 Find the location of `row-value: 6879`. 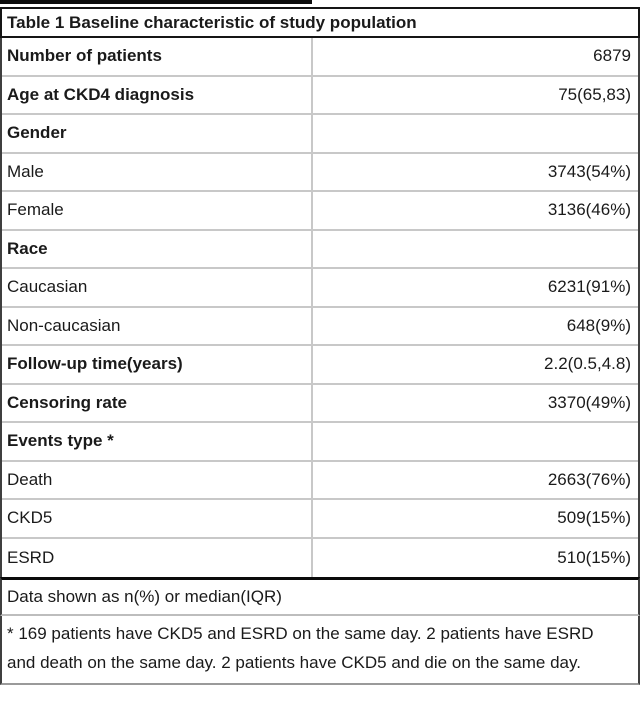

row-value: 6879 is located at coordinates (612, 56).